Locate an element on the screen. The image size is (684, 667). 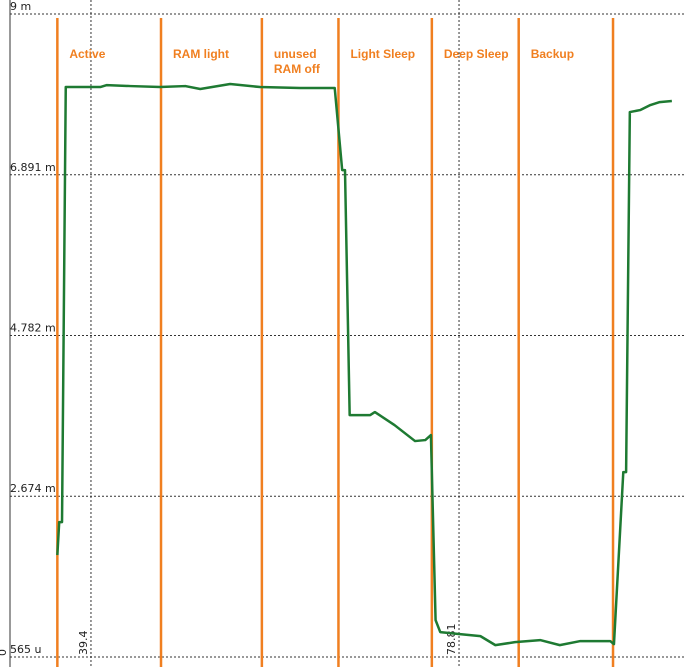
annotation: unused RAM off is located at coordinates (297, 61).